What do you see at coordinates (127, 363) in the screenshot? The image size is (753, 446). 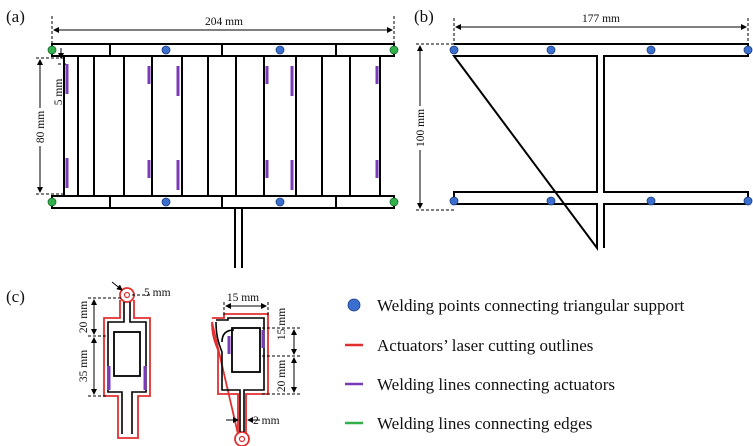 I see `actuator-left` at bounding box center [127, 363].